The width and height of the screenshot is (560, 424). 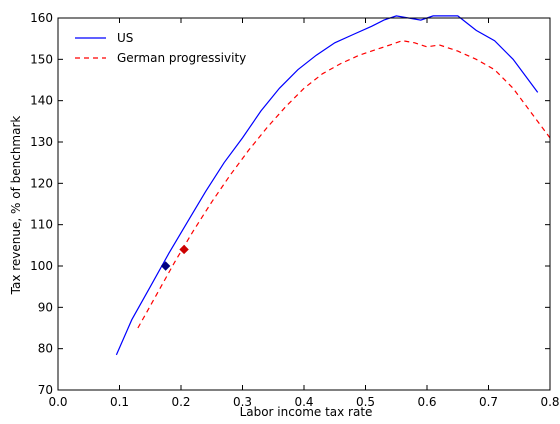 What do you see at coordinates (180, 402) in the screenshot?
I see `x-tick-label: 0.2` at bounding box center [180, 402].